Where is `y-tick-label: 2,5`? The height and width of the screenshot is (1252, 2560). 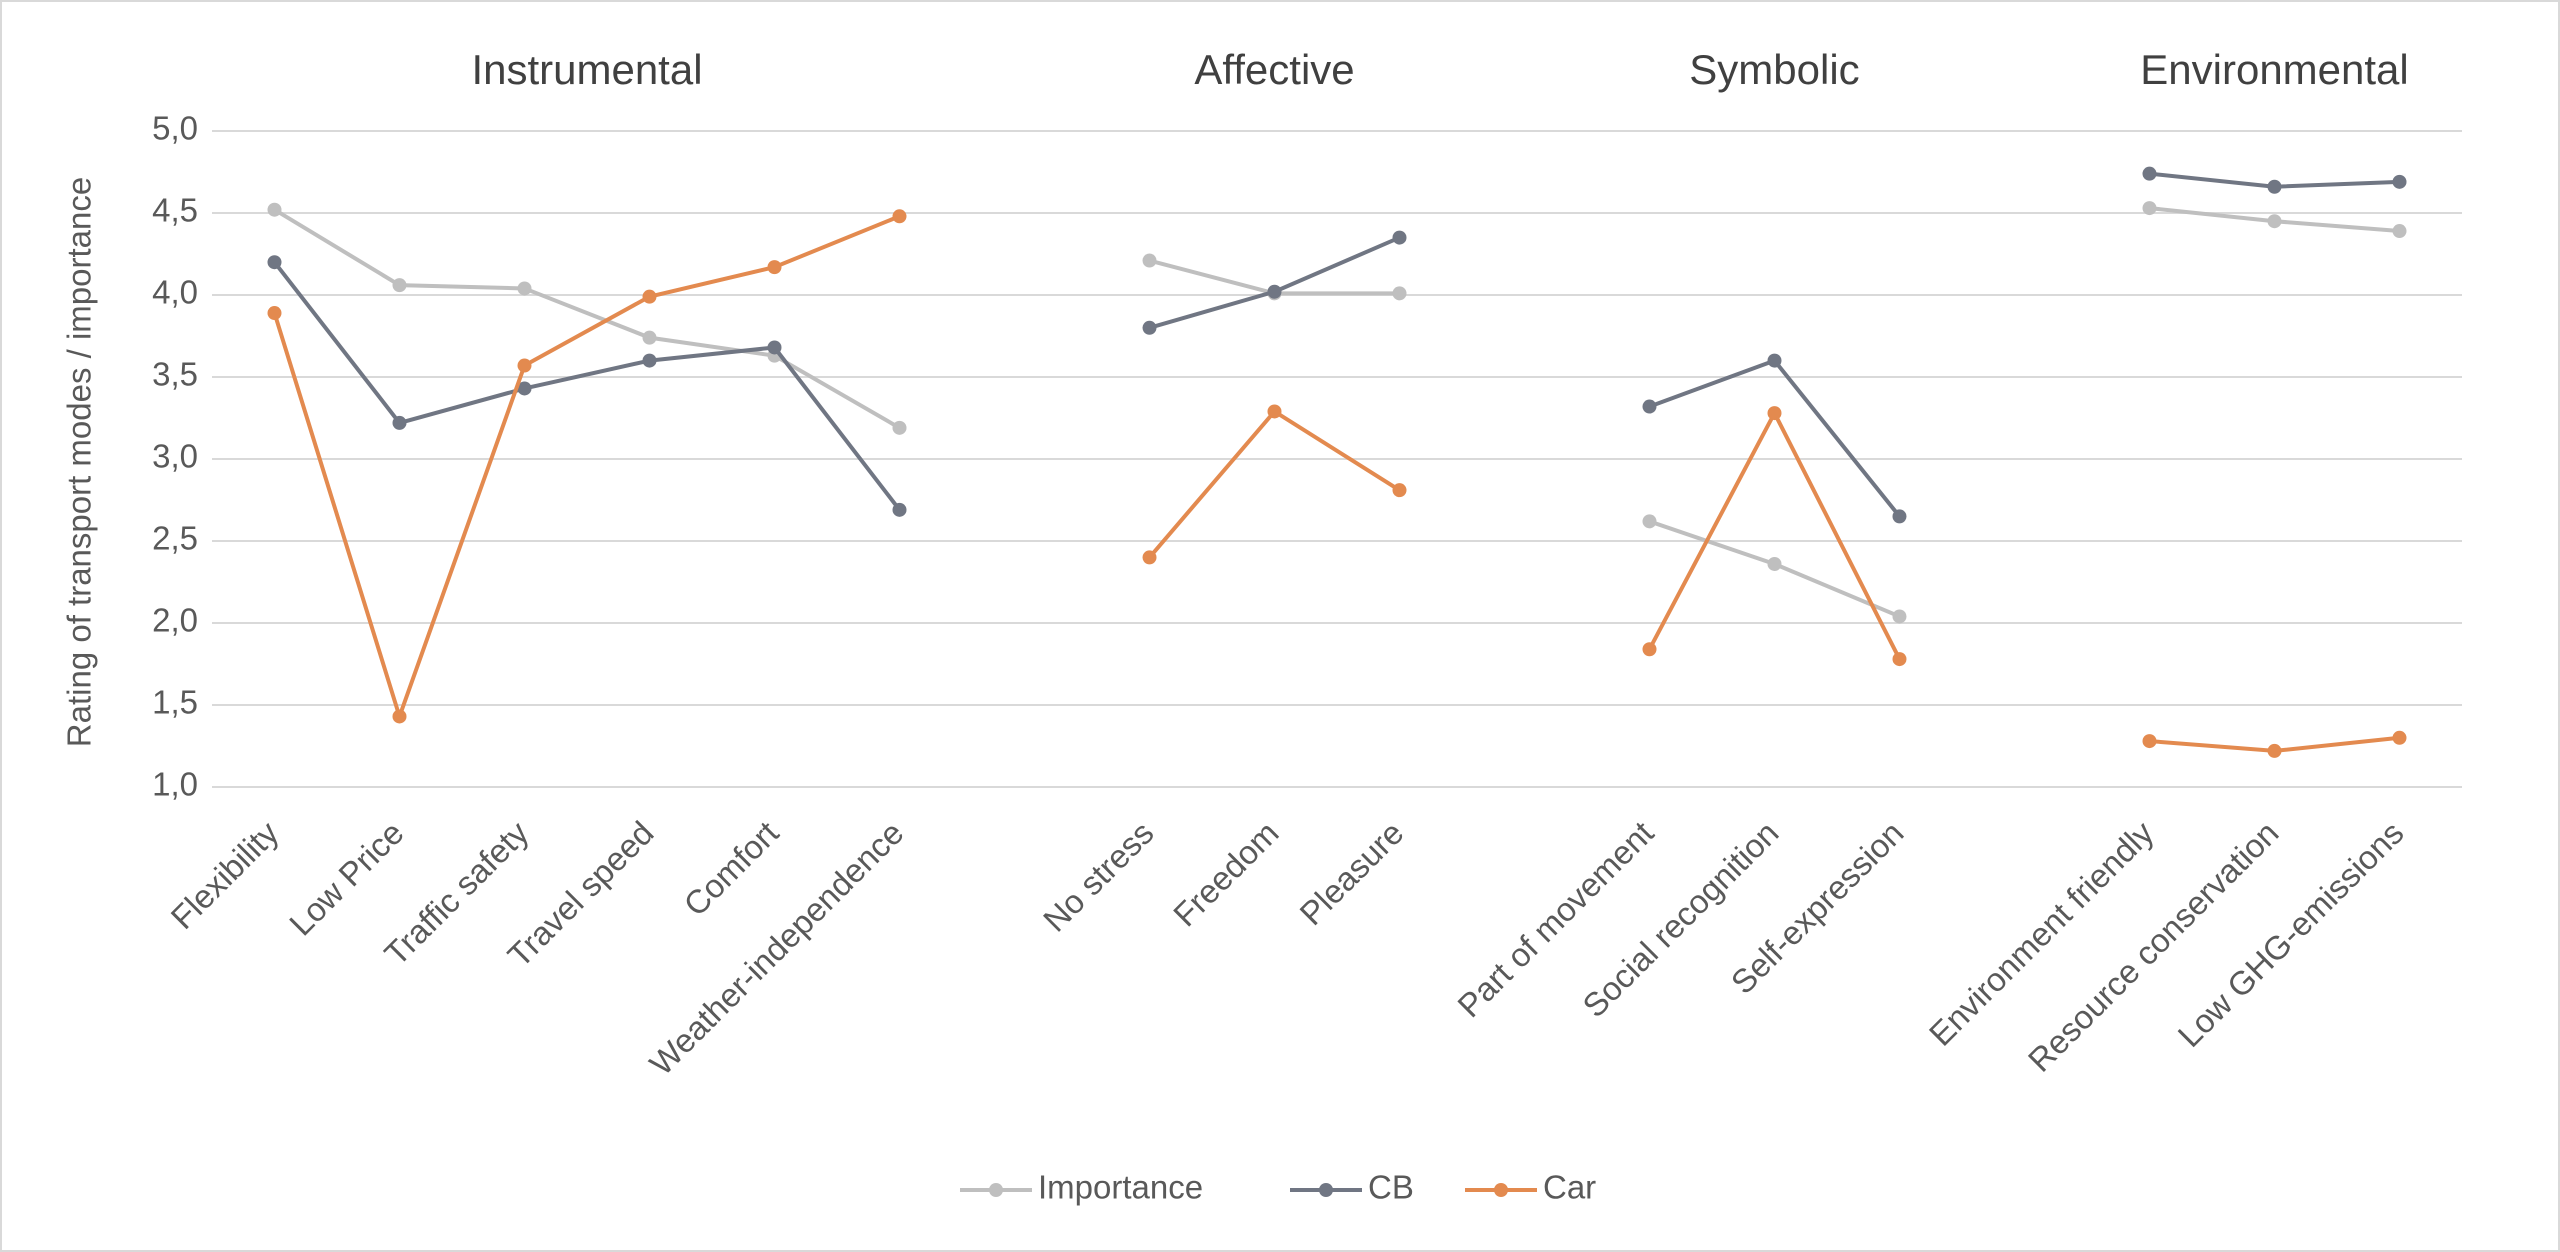 y-tick-label: 2,5 is located at coordinates (175, 538).